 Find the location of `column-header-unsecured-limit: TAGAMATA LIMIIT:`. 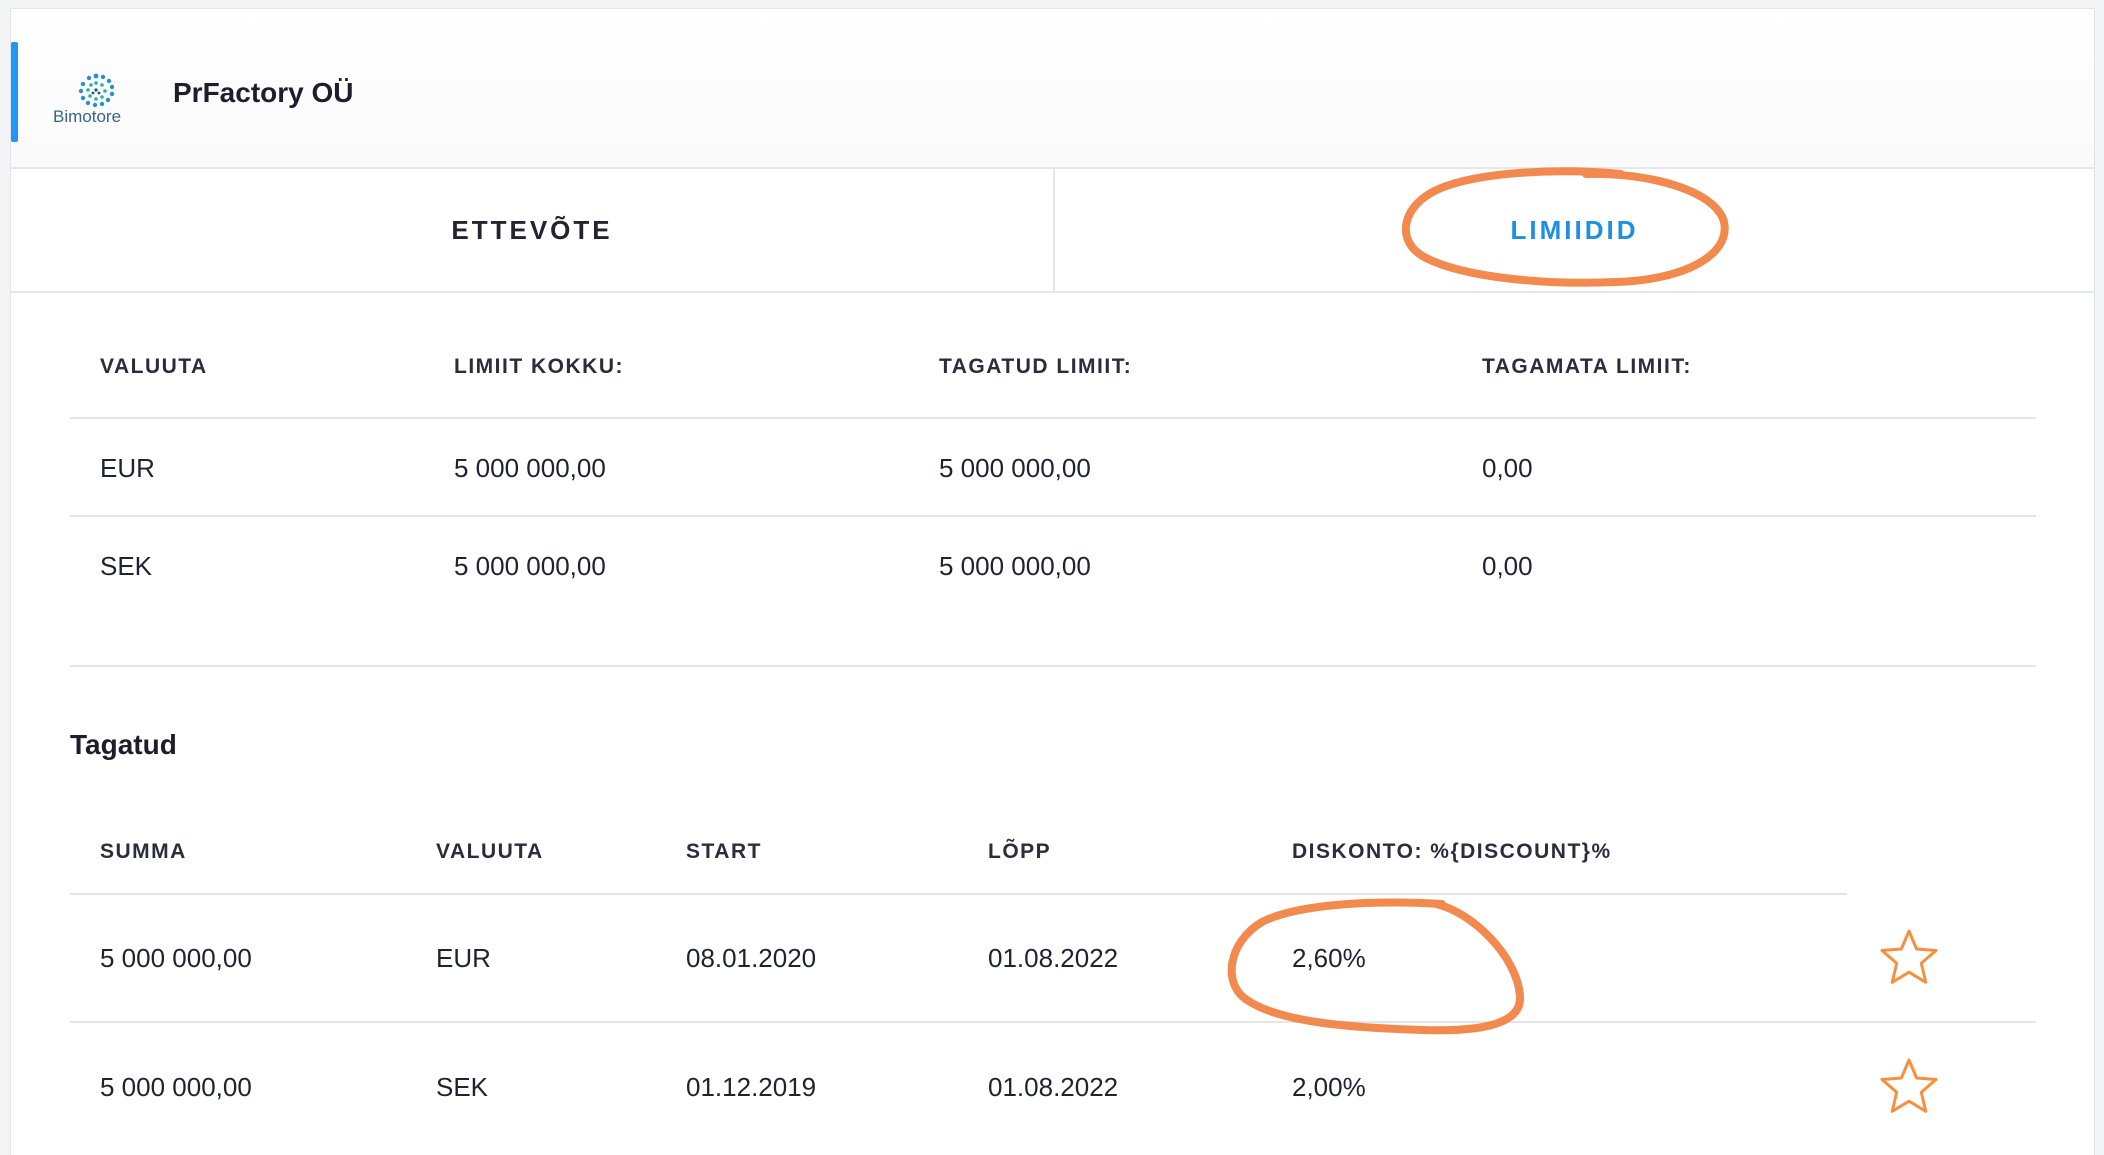

column-header-unsecured-limit: TAGAMATA LIMIIT: is located at coordinates (1587, 366).